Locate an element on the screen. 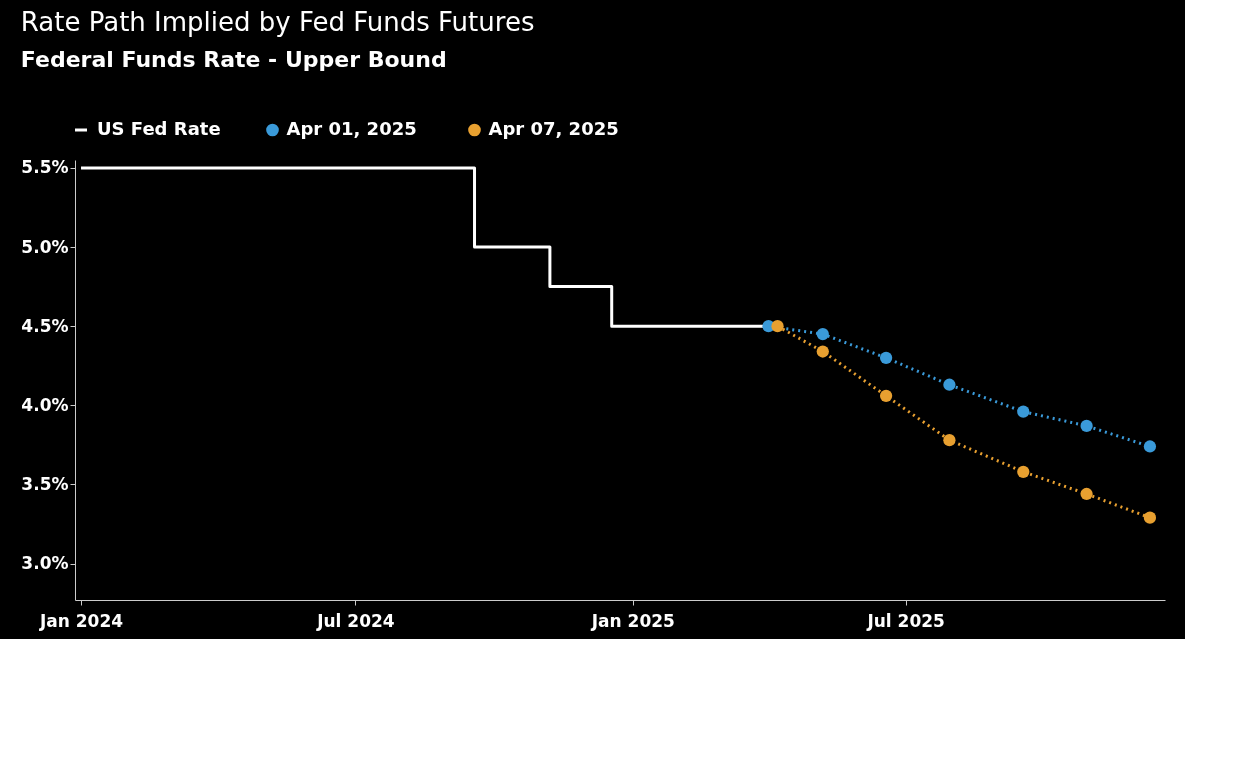 Image resolution: width=1252 pixels, height=766 pixels. x-tick-label: Jul 2024 is located at coordinates (355, 620).